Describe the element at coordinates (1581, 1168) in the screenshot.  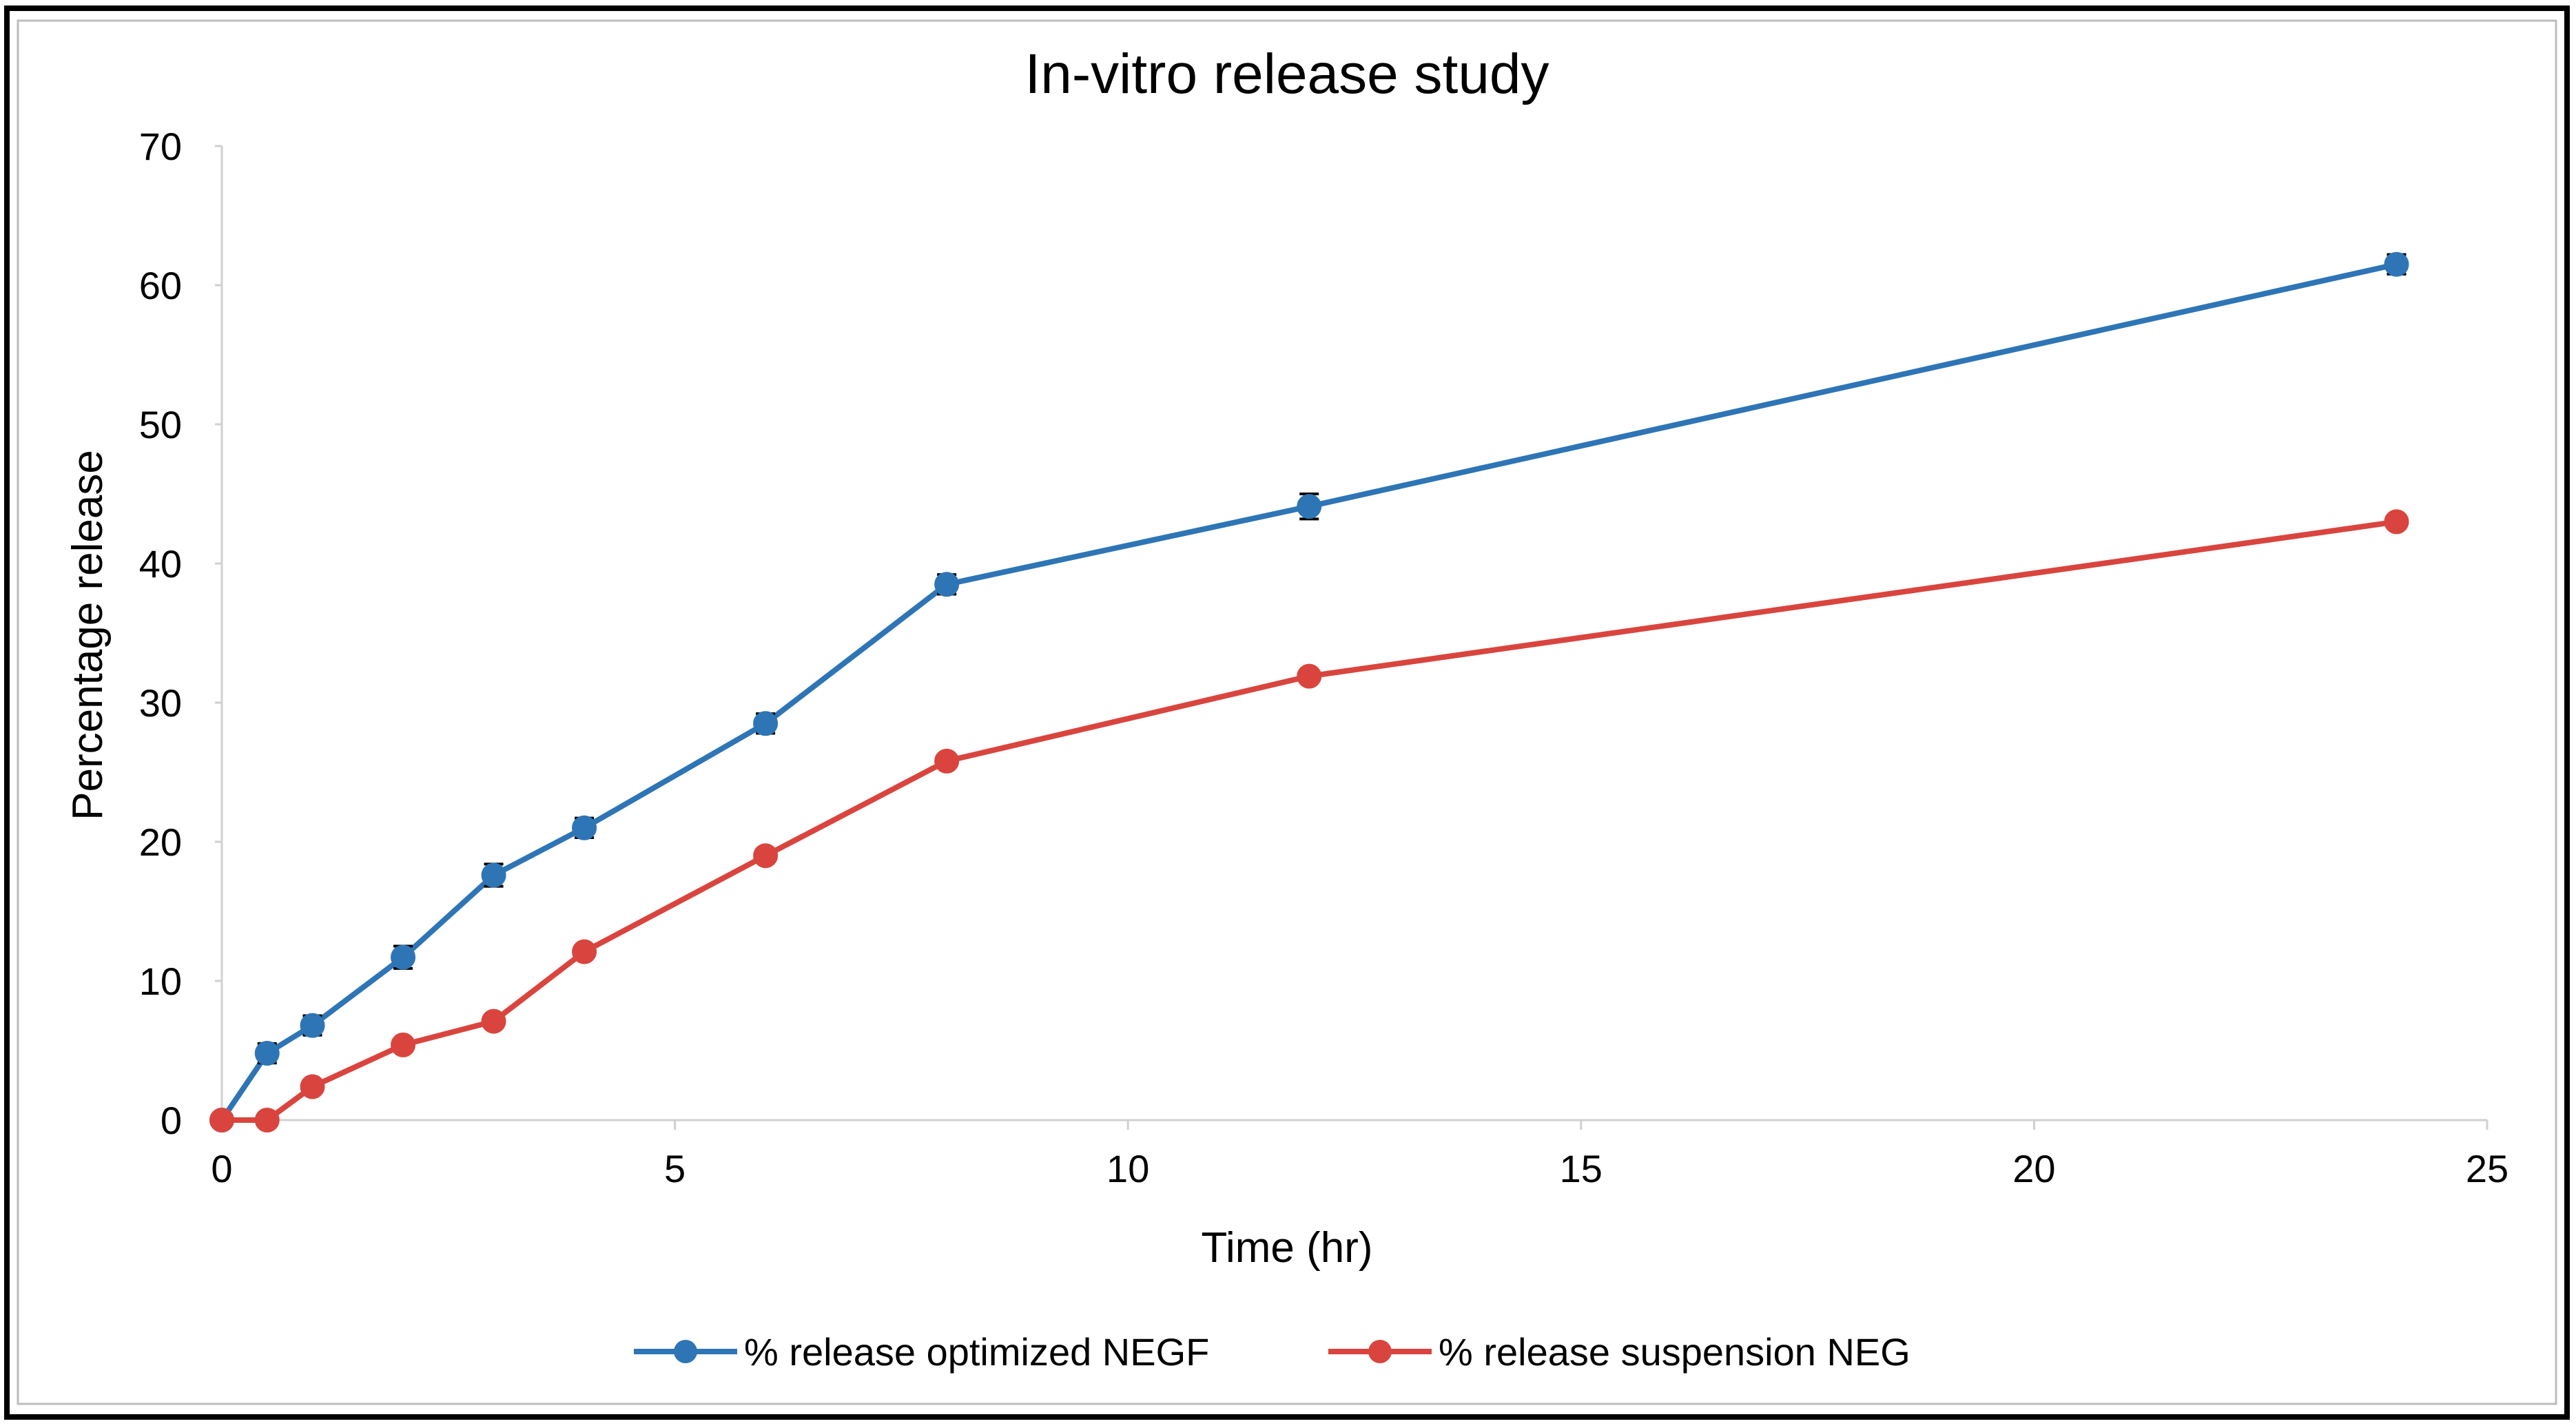
I see `x-tick-label: 15` at that location.